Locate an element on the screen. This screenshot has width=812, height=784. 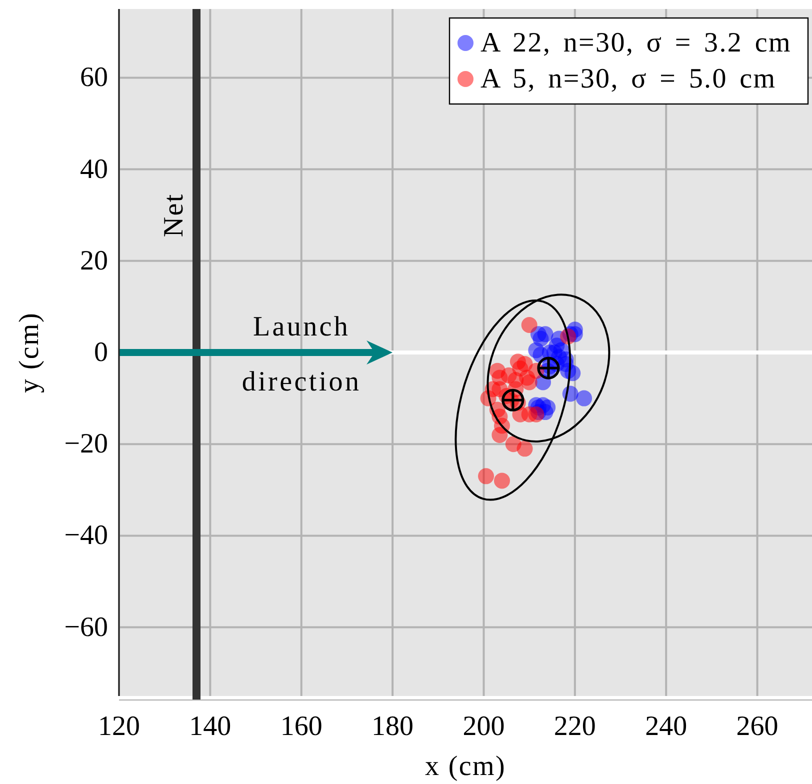
x-tick-label: 220 is located at coordinates (575, 726).